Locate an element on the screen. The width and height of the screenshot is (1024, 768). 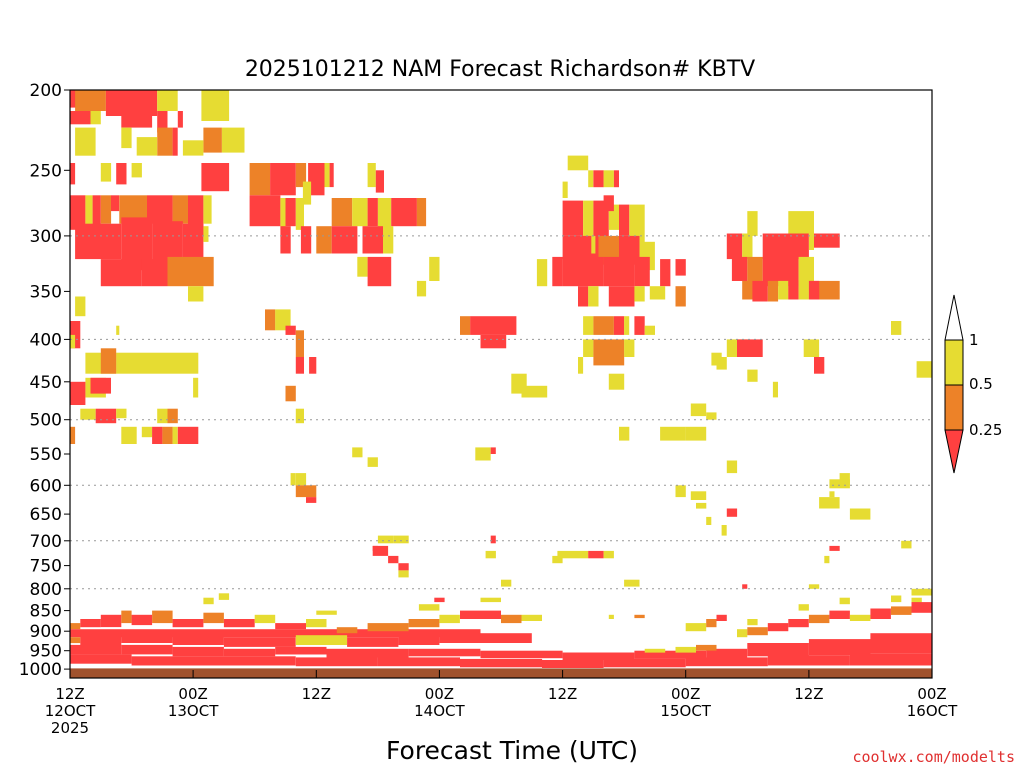
y-tick-label: 600 is located at coordinates (46, 486).